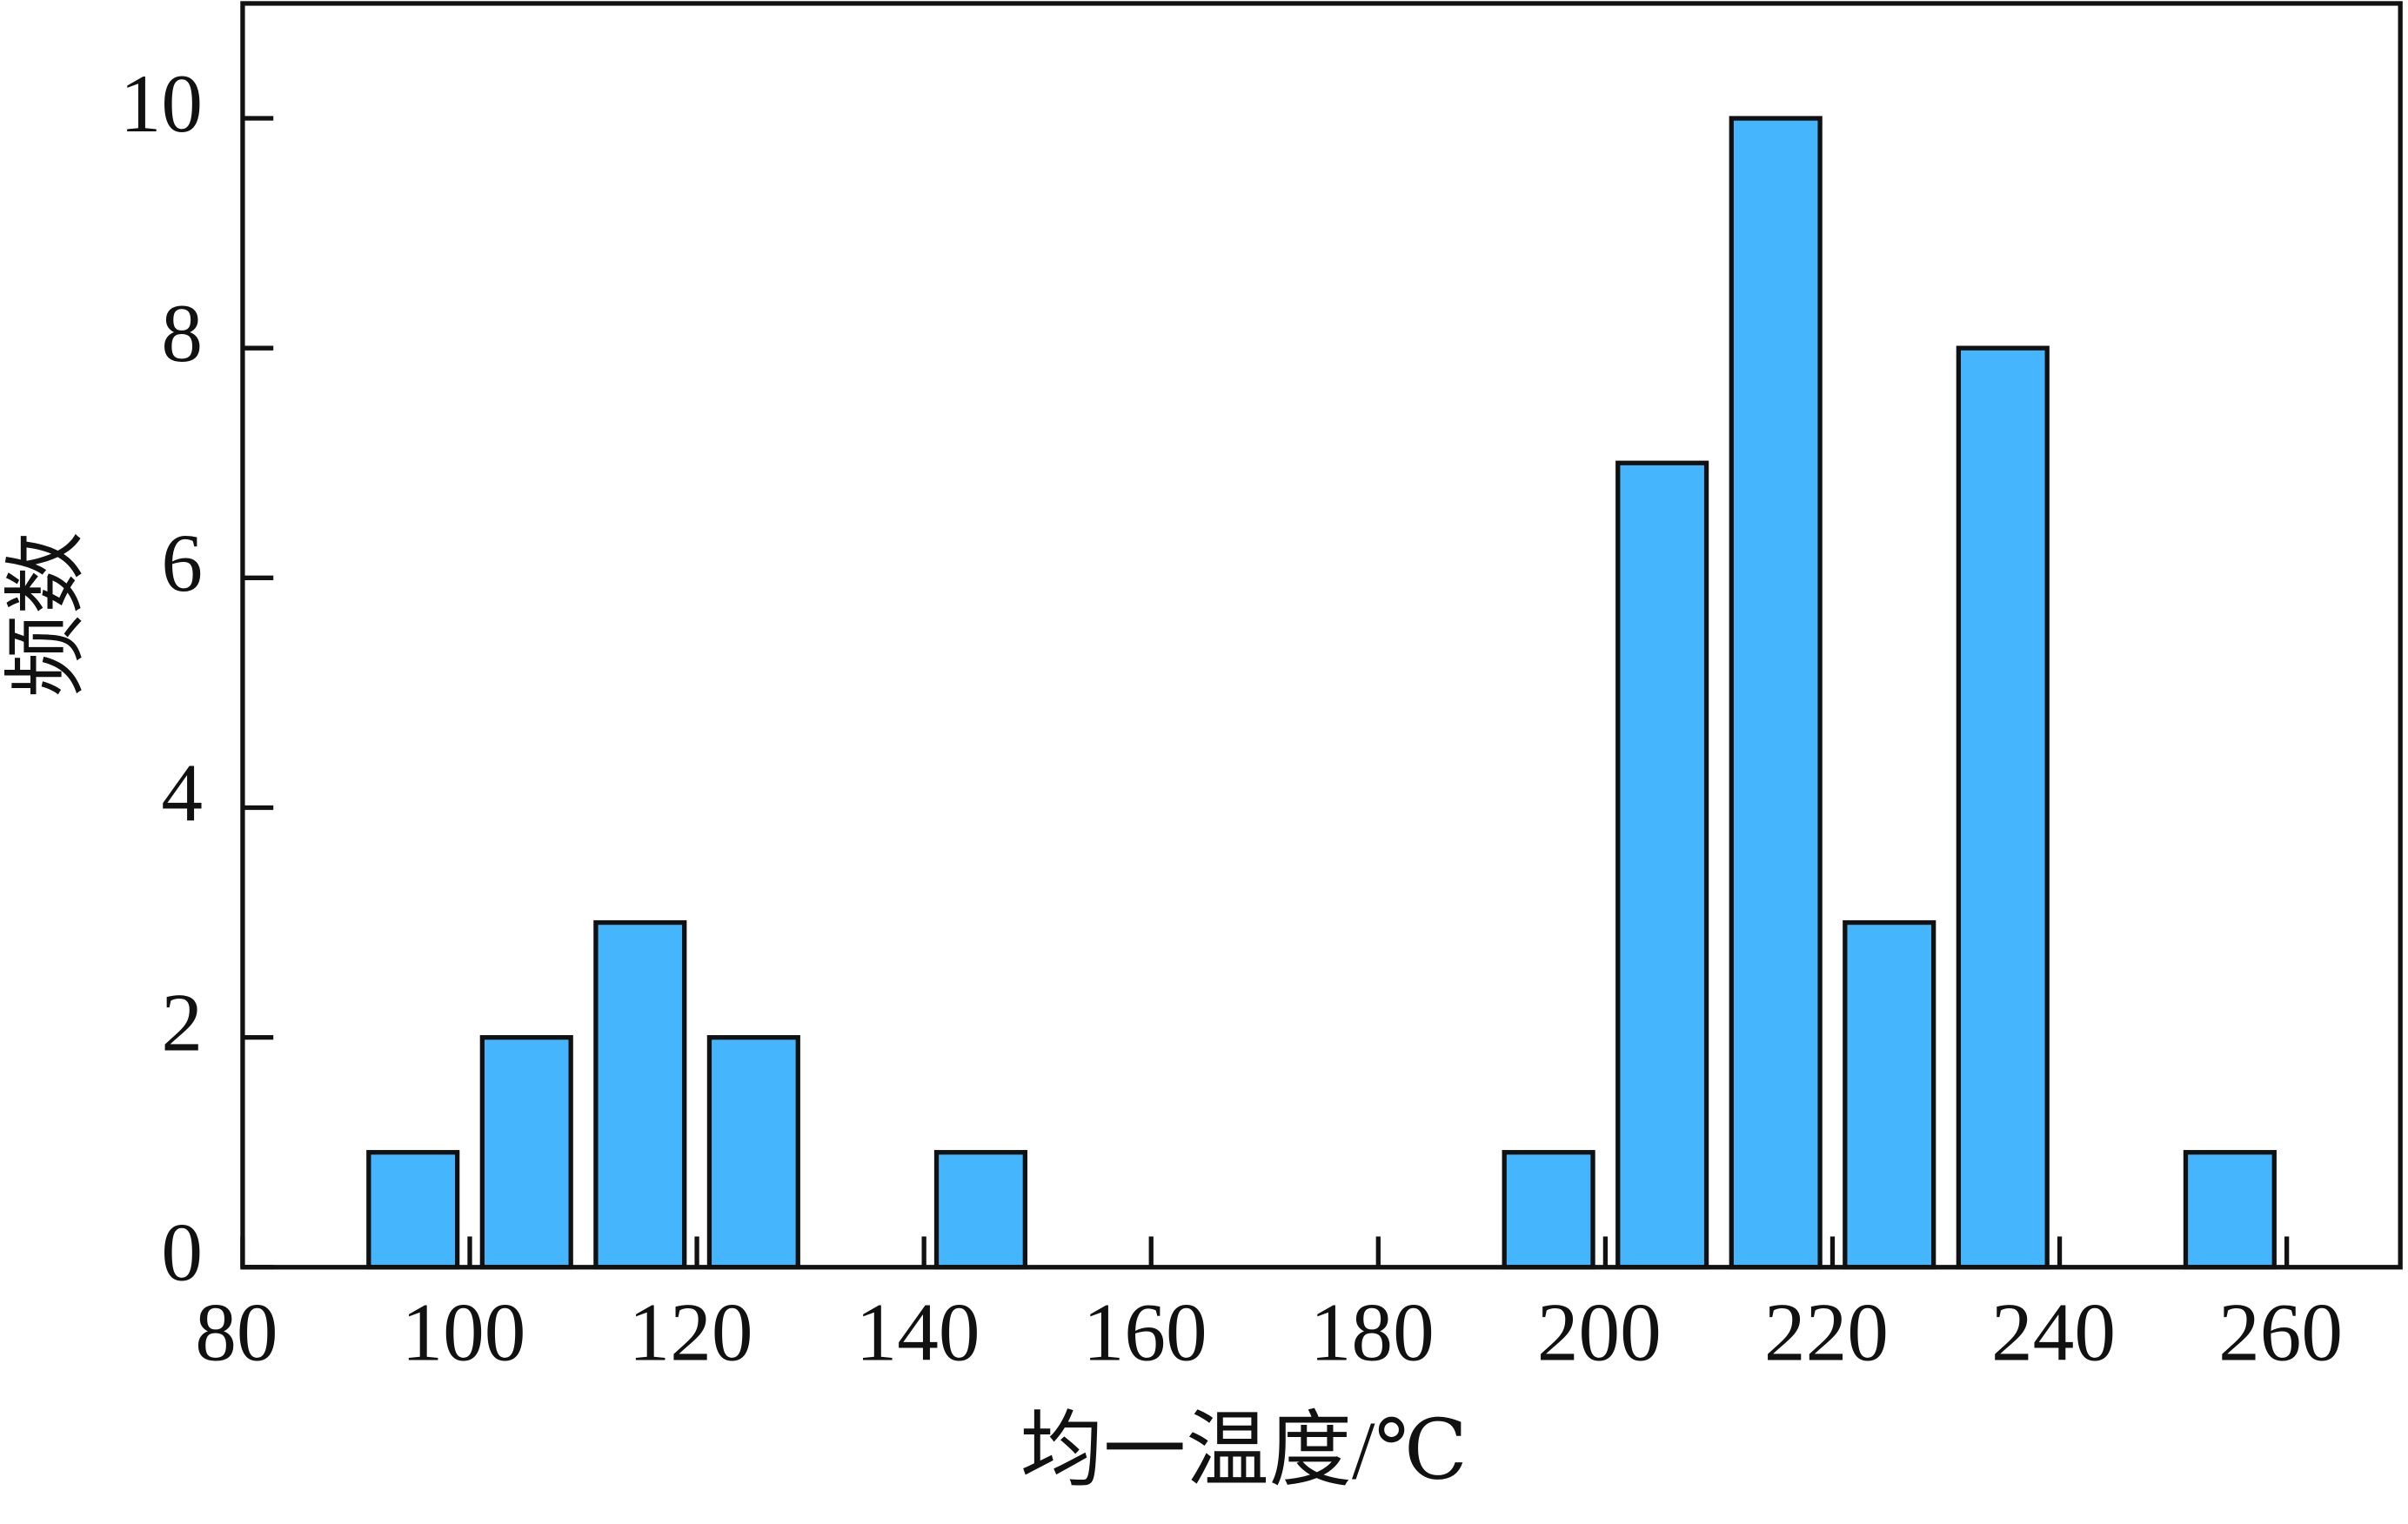 The height and width of the screenshot is (1524, 2408). What do you see at coordinates (463, 1332) in the screenshot?
I see `x-tick-label: 100` at bounding box center [463, 1332].